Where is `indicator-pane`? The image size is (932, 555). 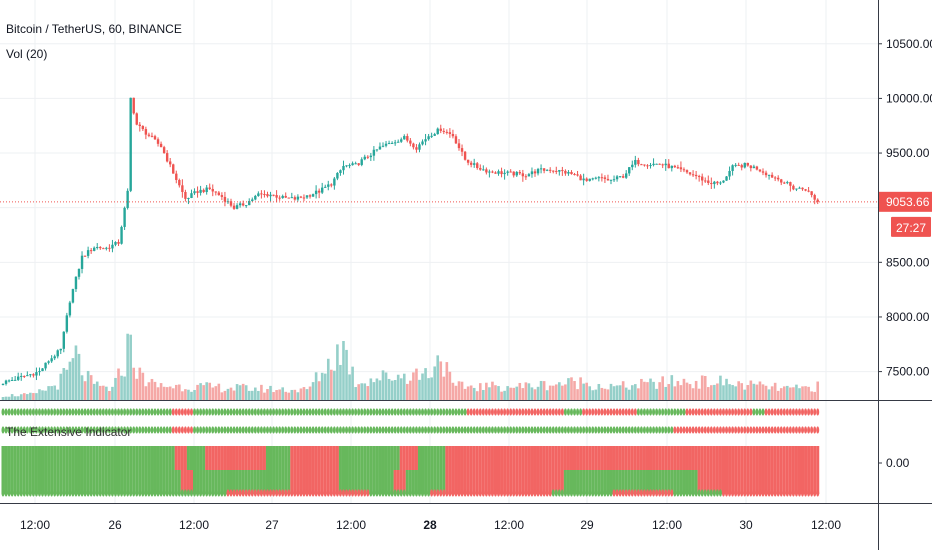
indicator-pane is located at coordinates (410, 452).